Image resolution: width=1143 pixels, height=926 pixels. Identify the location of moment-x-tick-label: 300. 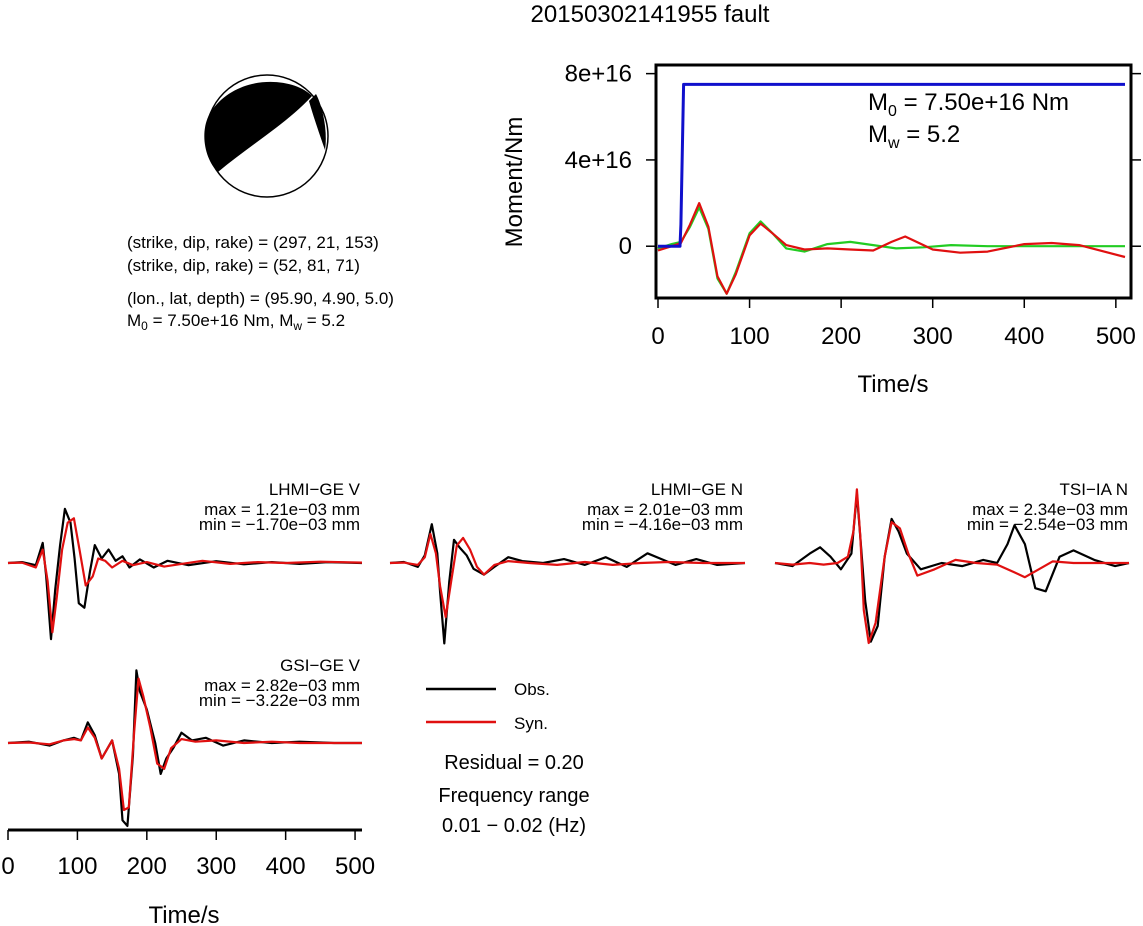
(933, 336).